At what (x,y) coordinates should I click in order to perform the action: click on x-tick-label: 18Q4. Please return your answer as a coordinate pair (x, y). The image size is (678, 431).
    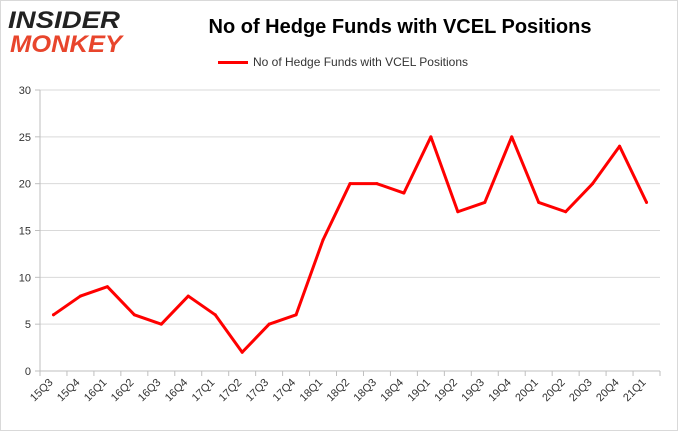
    Looking at the image, I should click on (393, 391).